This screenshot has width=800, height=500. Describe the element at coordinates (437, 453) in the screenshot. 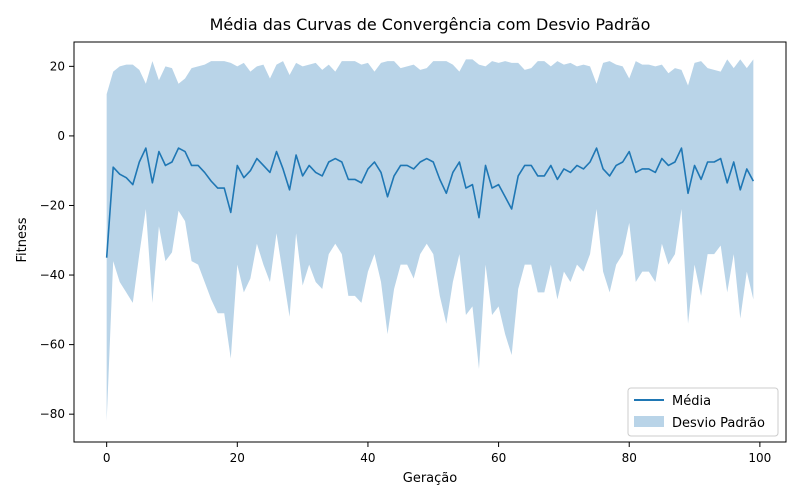

I see `x-axis: 0 20 40 60 80 100` at that location.